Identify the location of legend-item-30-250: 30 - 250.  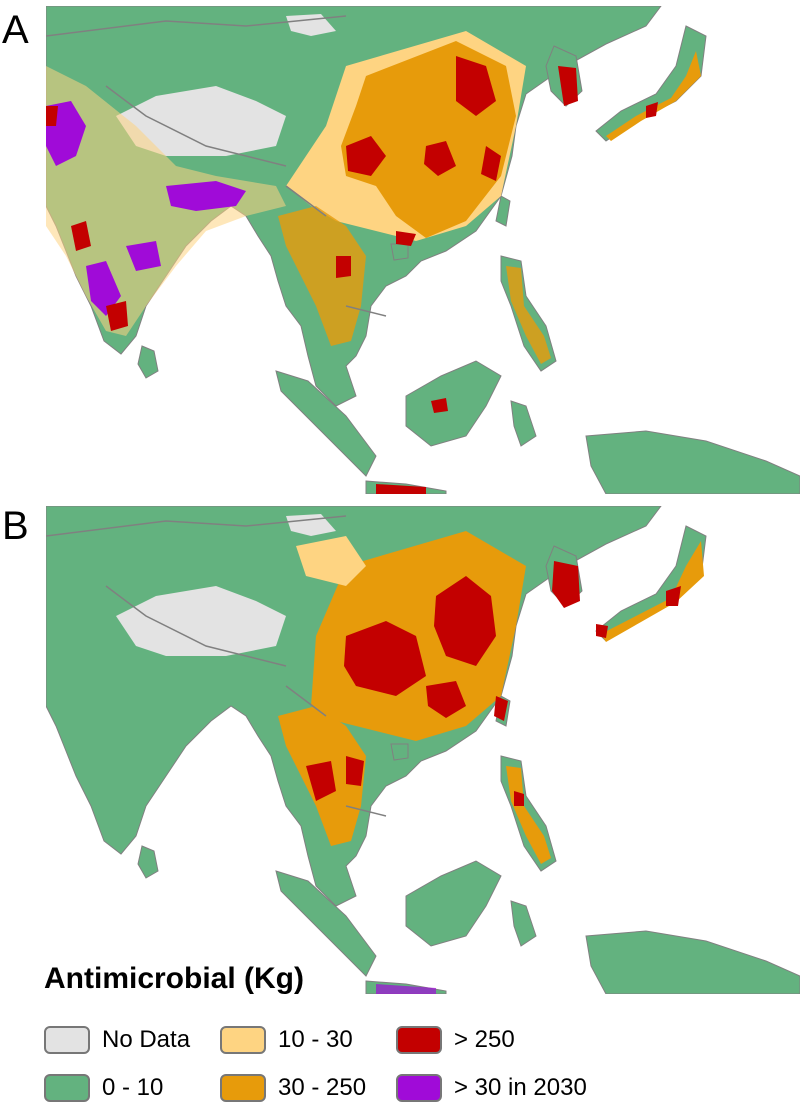
(293, 1088).